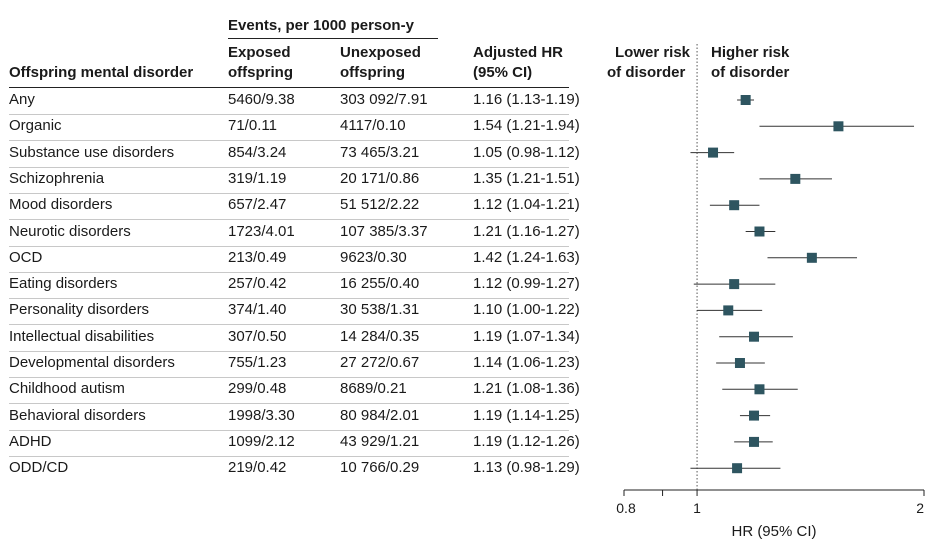  I want to click on cell-disorder: Any, so click(22, 99).